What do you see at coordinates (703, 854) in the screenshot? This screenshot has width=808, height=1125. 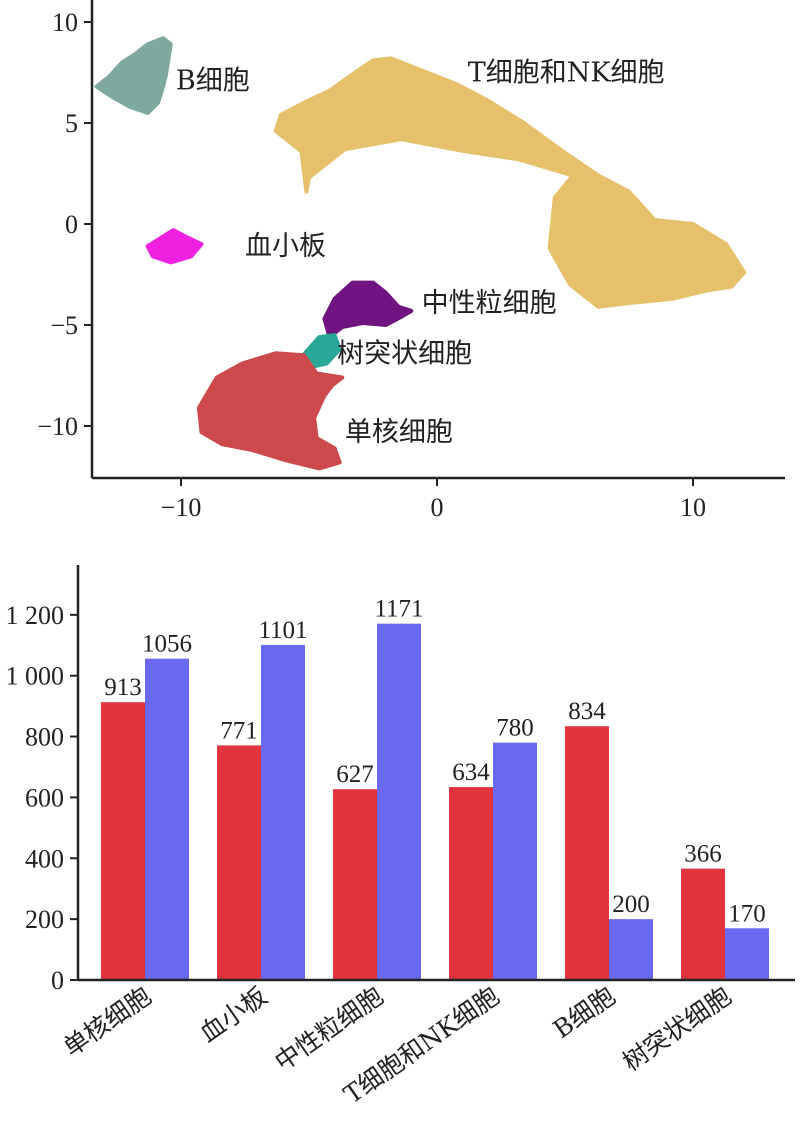 I see `bar-value-label: 366` at bounding box center [703, 854].